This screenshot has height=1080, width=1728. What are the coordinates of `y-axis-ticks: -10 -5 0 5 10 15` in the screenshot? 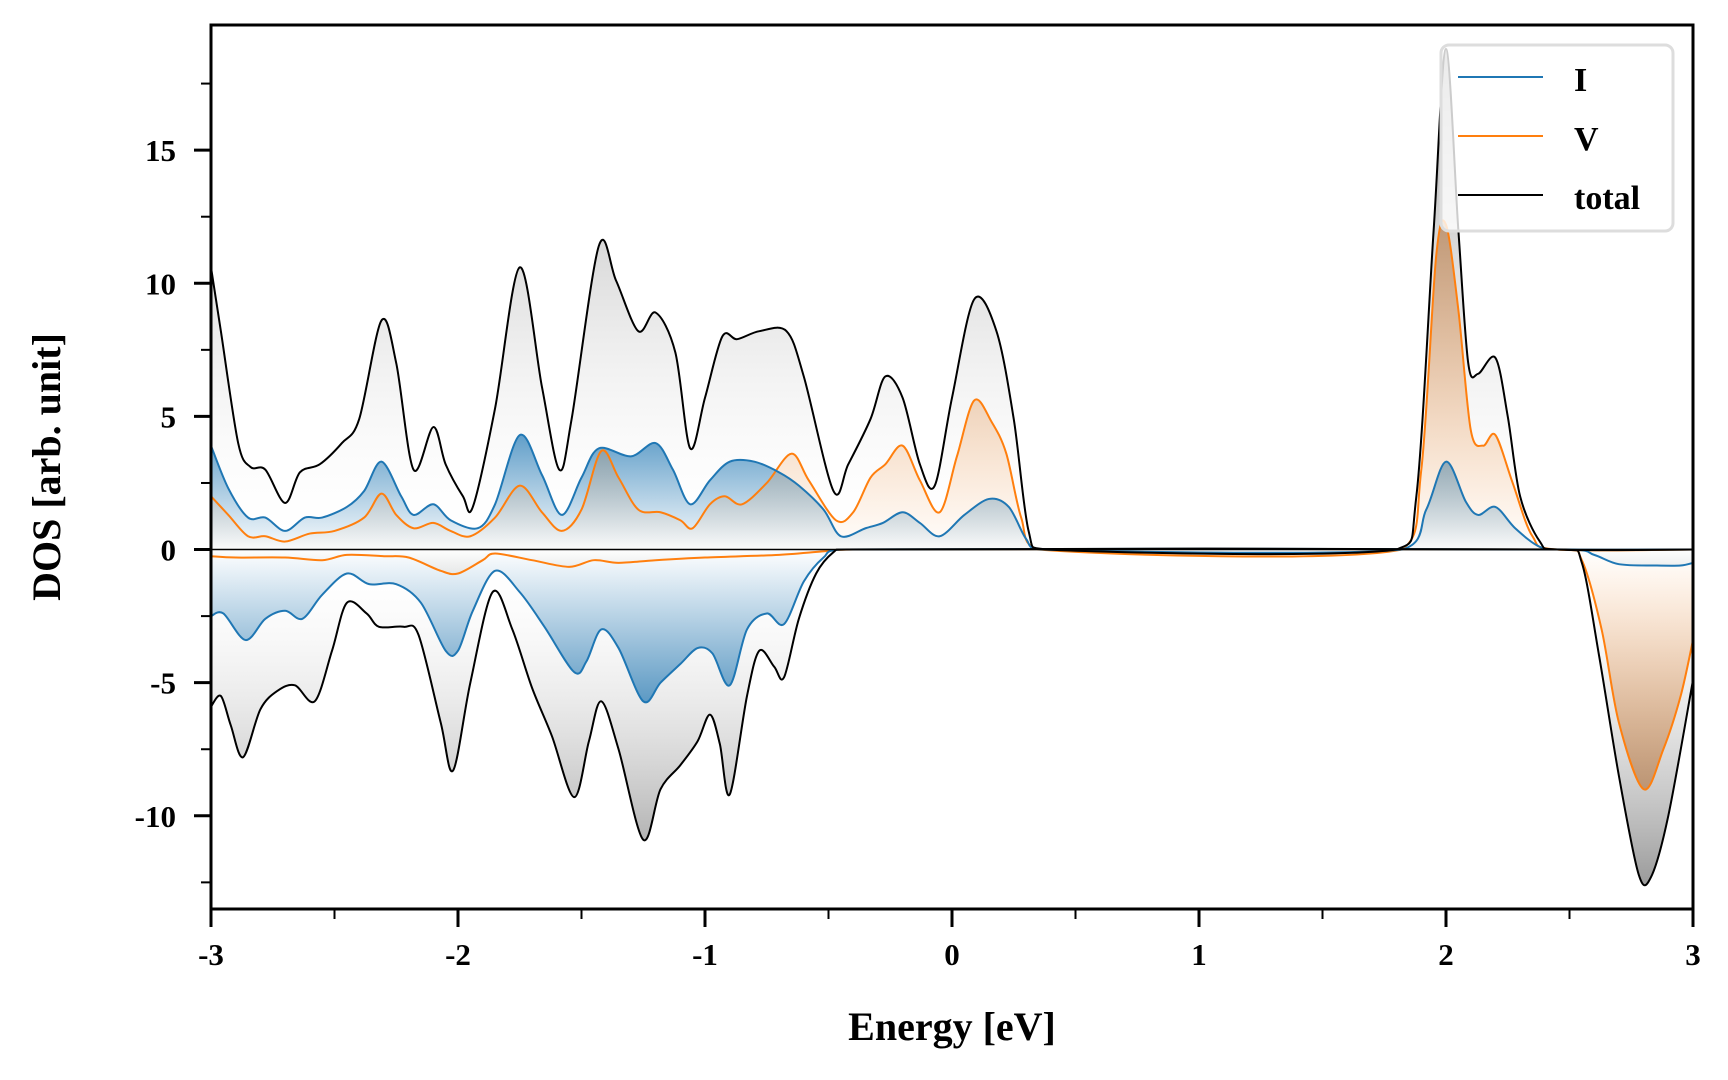 It's located at (173, 483).